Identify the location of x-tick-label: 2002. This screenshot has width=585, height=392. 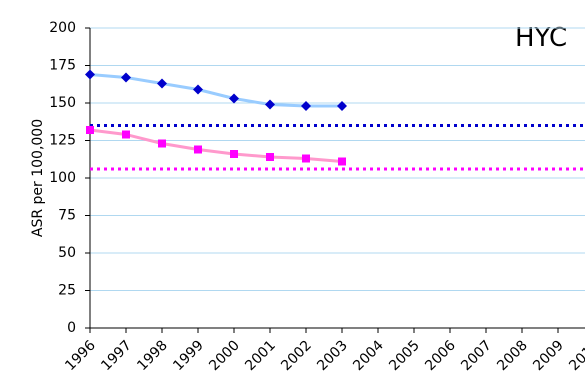
(296, 356).